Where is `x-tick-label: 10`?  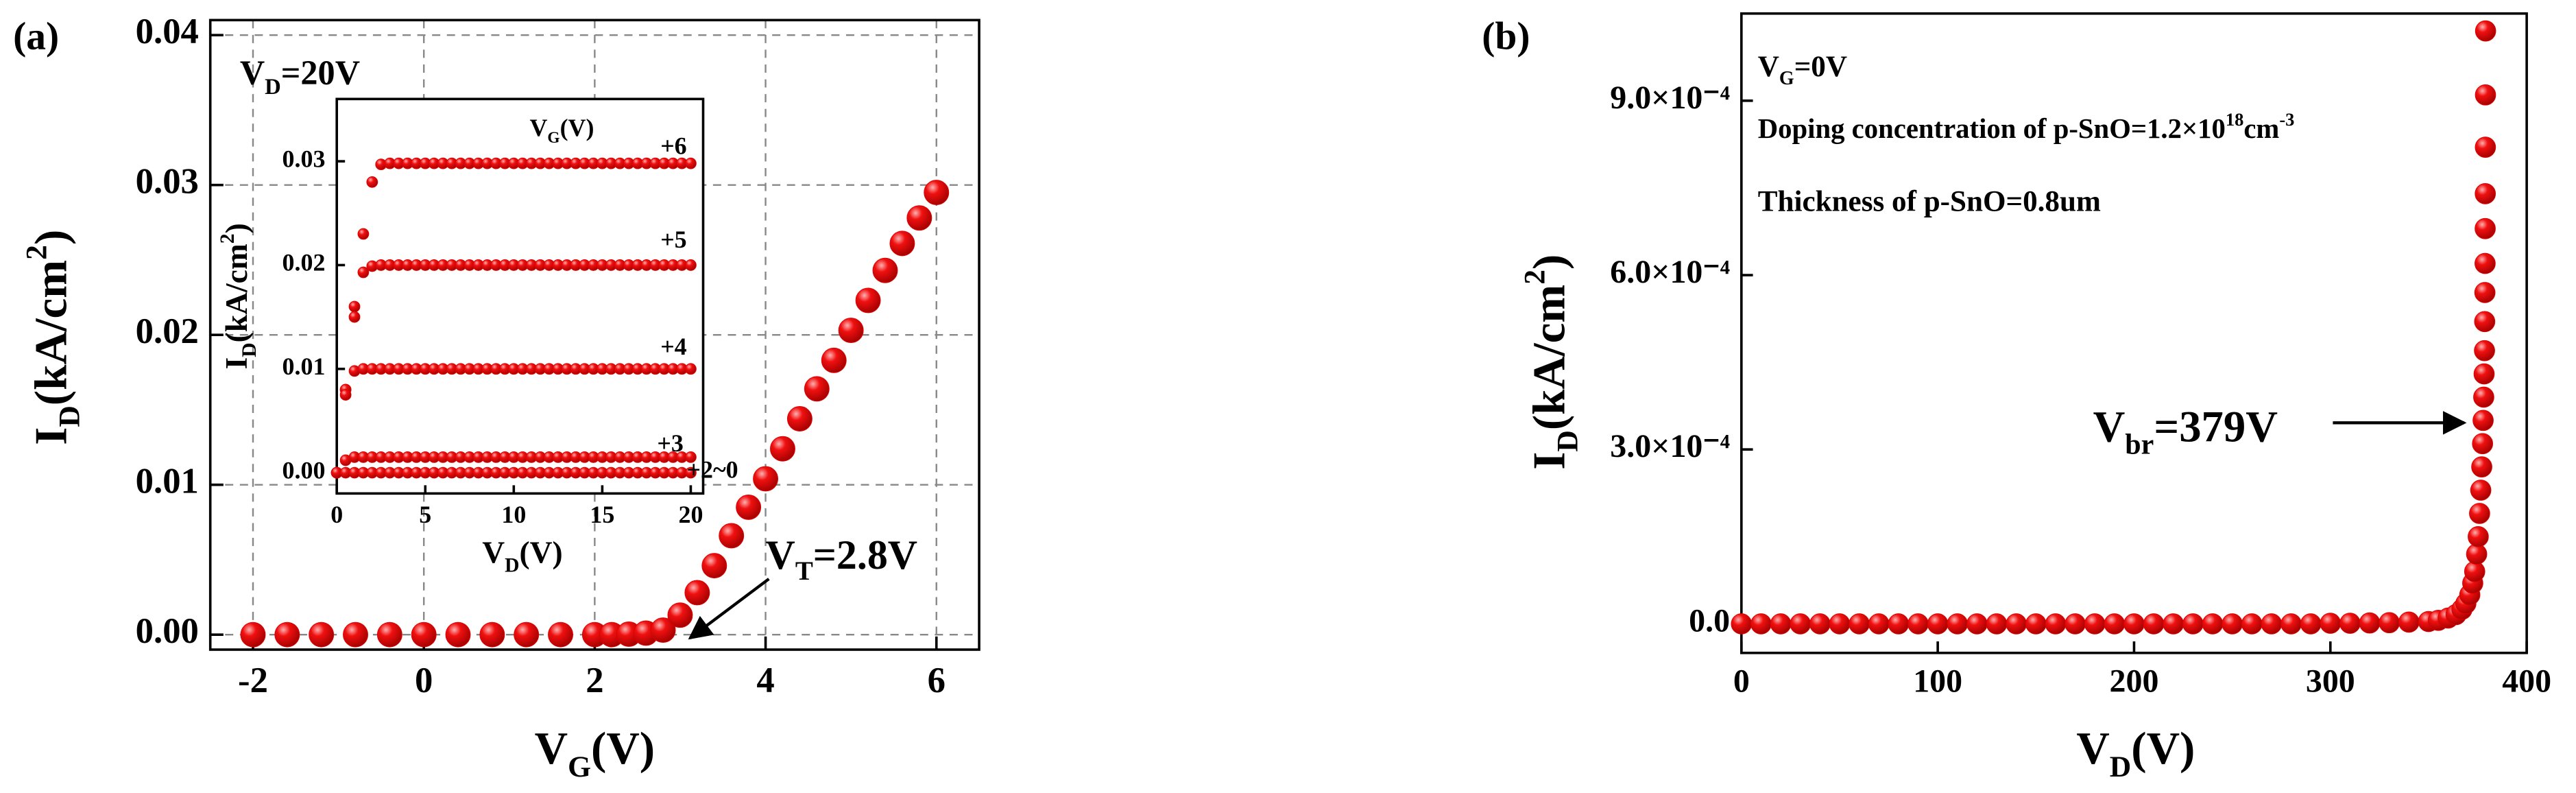
x-tick-label: 10 is located at coordinates (513, 514).